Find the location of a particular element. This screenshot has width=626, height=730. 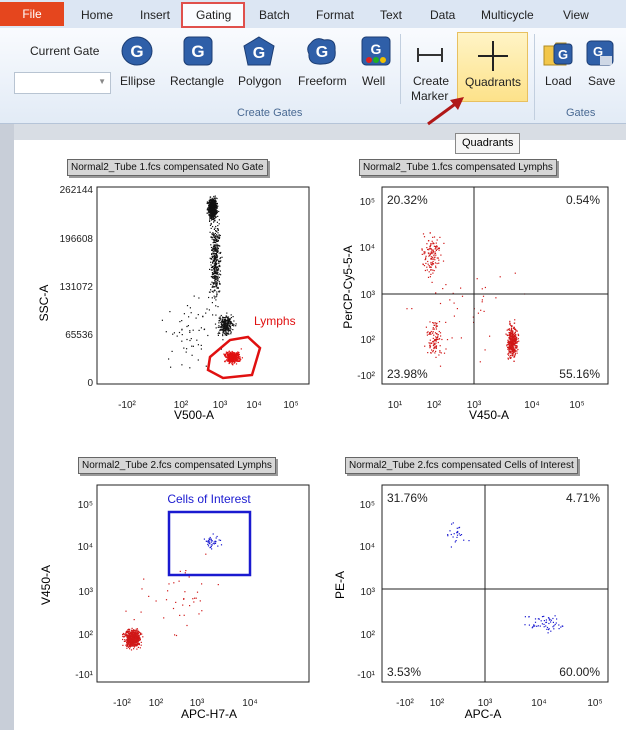

tab-format: Format is located at coordinates (335, 15).